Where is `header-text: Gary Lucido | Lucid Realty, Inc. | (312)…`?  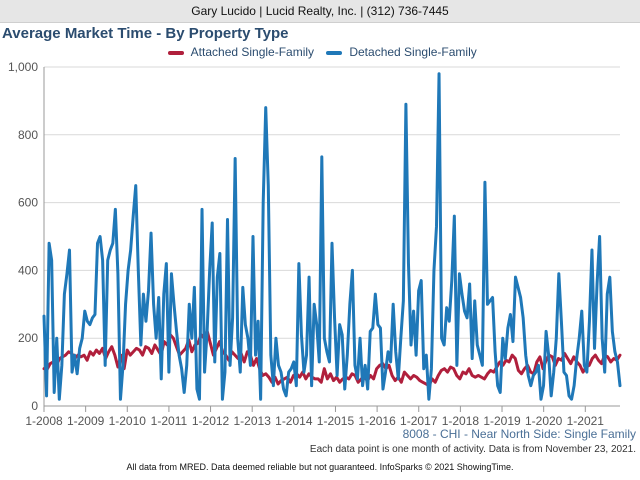
header-text: Gary Lucido | Lucid Realty, Inc. | (312)… is located at coordinates (320, 11).